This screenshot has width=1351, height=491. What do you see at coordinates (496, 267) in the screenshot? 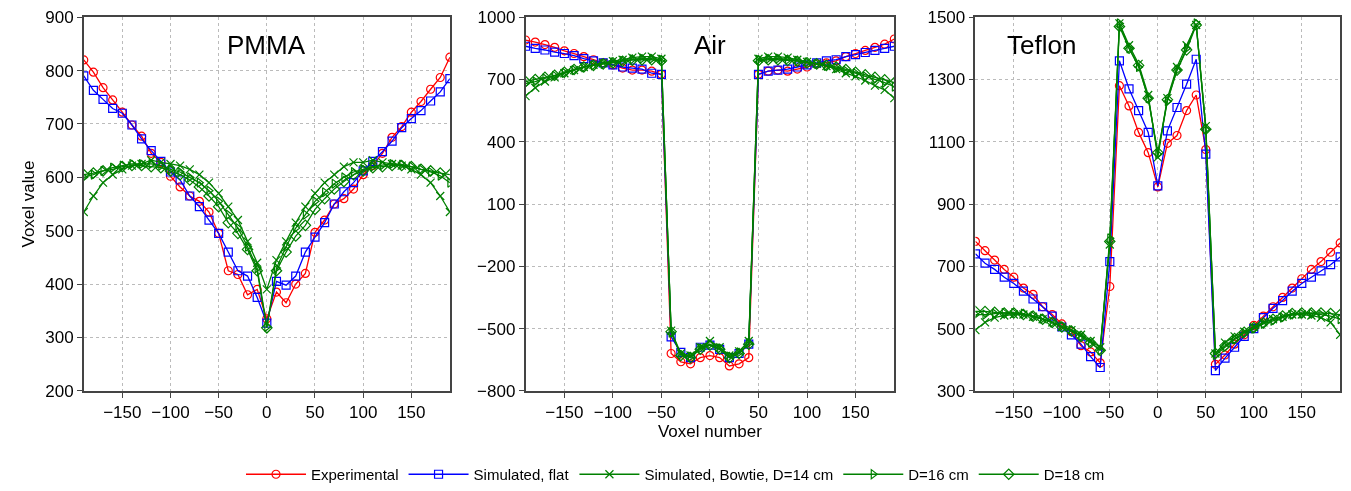
I see `y-tick-label: −200` at bounding box center [496, 267].